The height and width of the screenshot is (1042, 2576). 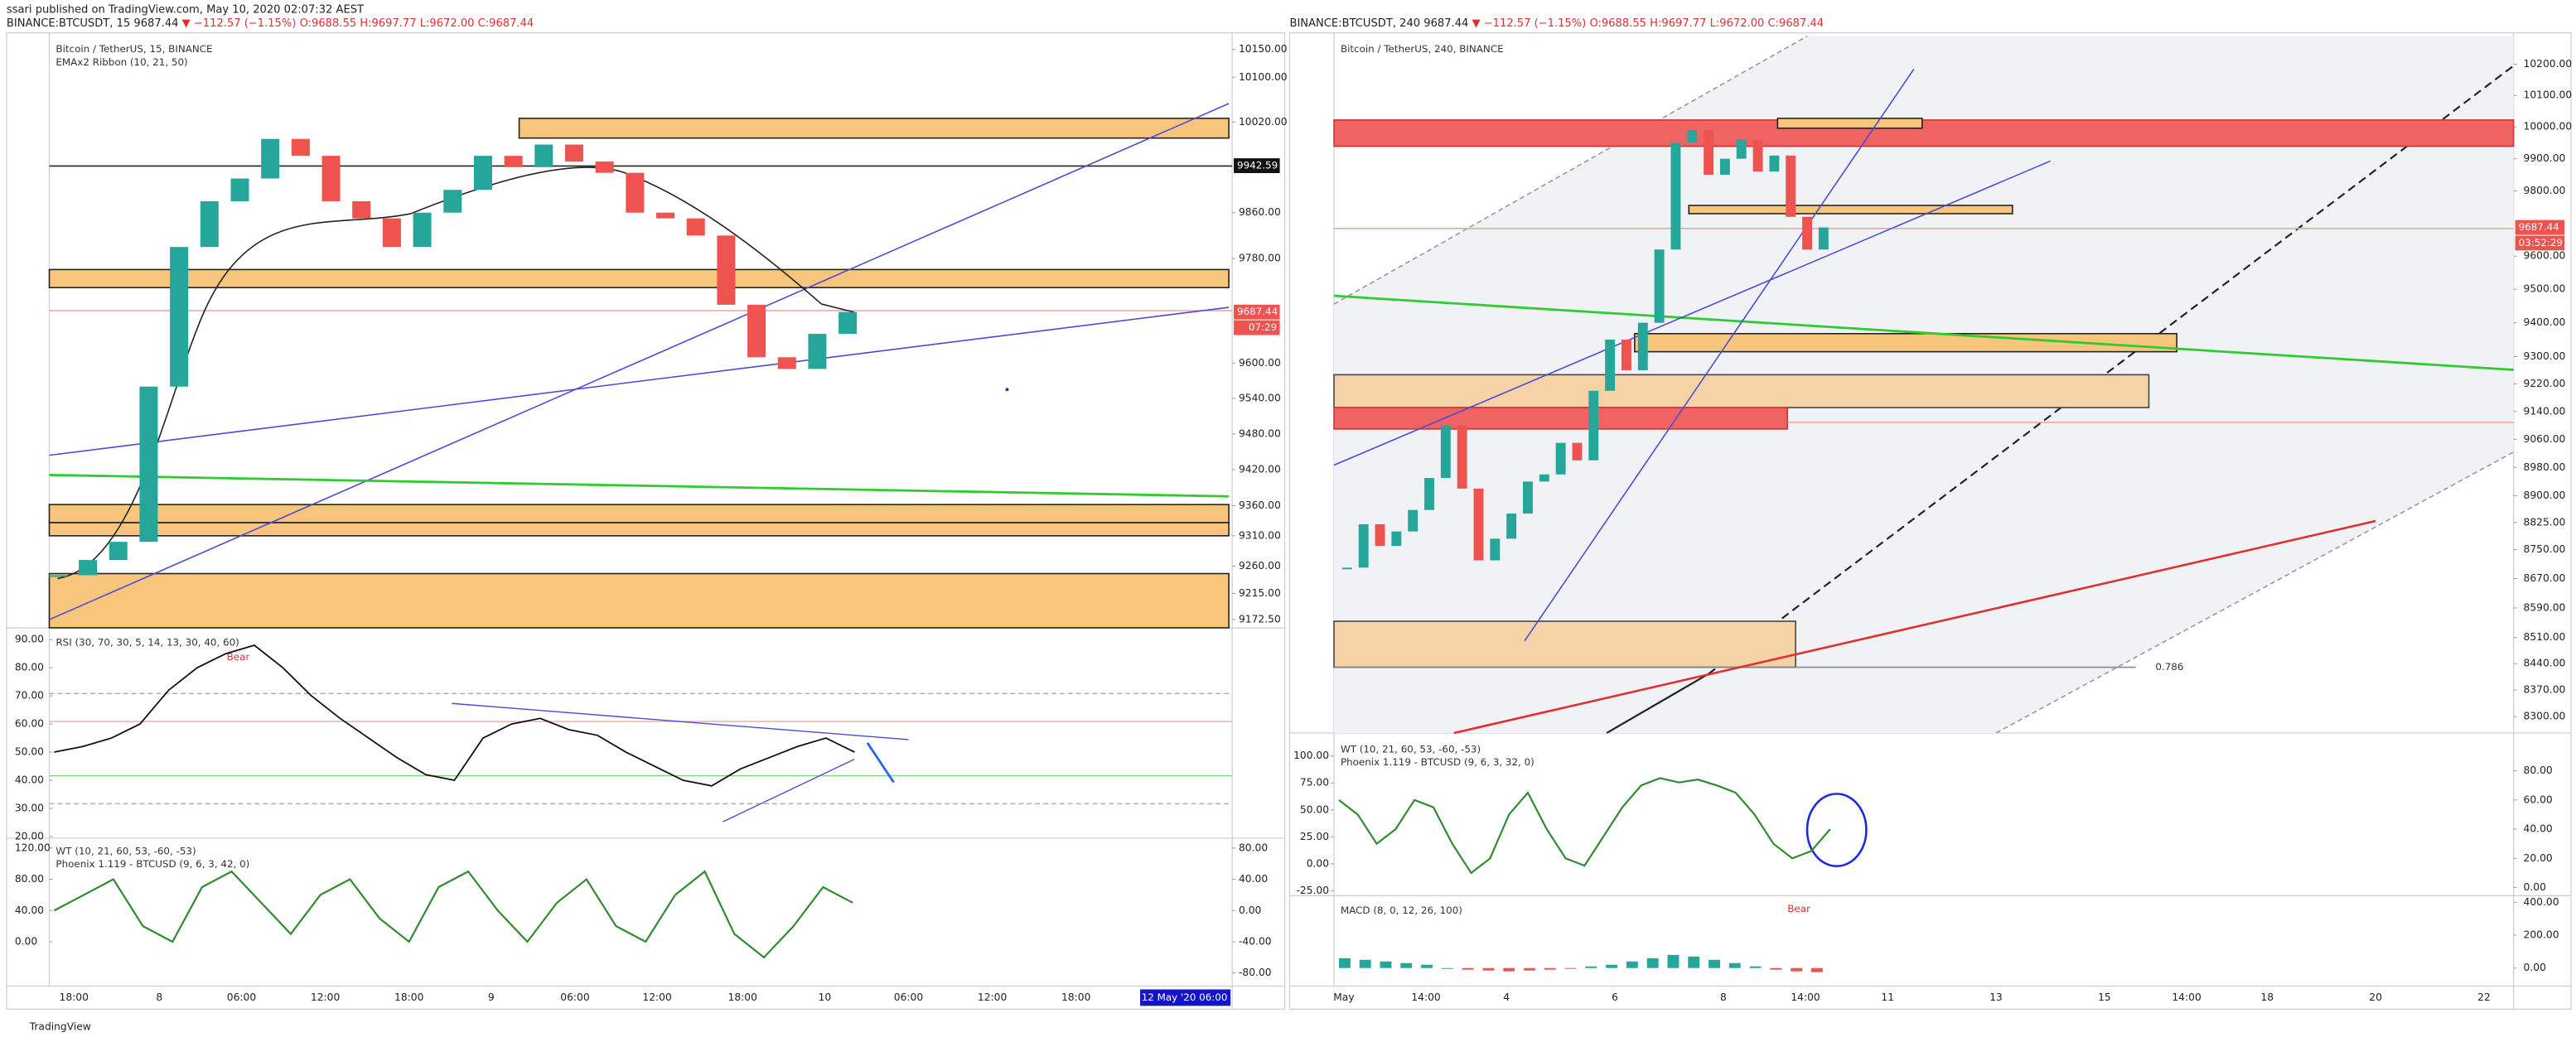 I want to click on y-tick-label: 8510.00, so click(x=2545, y=637).